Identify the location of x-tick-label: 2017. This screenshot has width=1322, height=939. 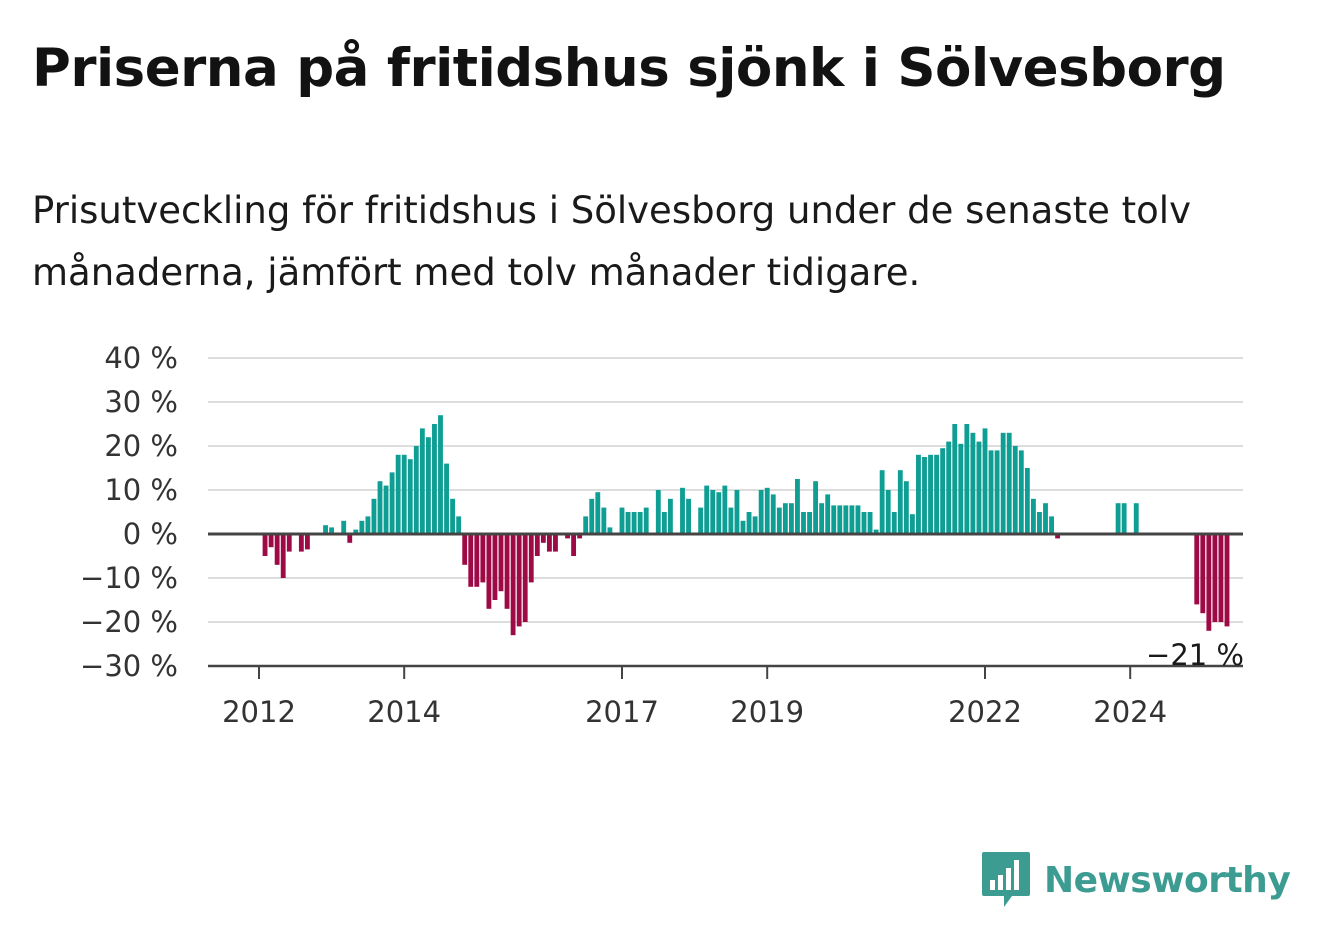
(622, 712).